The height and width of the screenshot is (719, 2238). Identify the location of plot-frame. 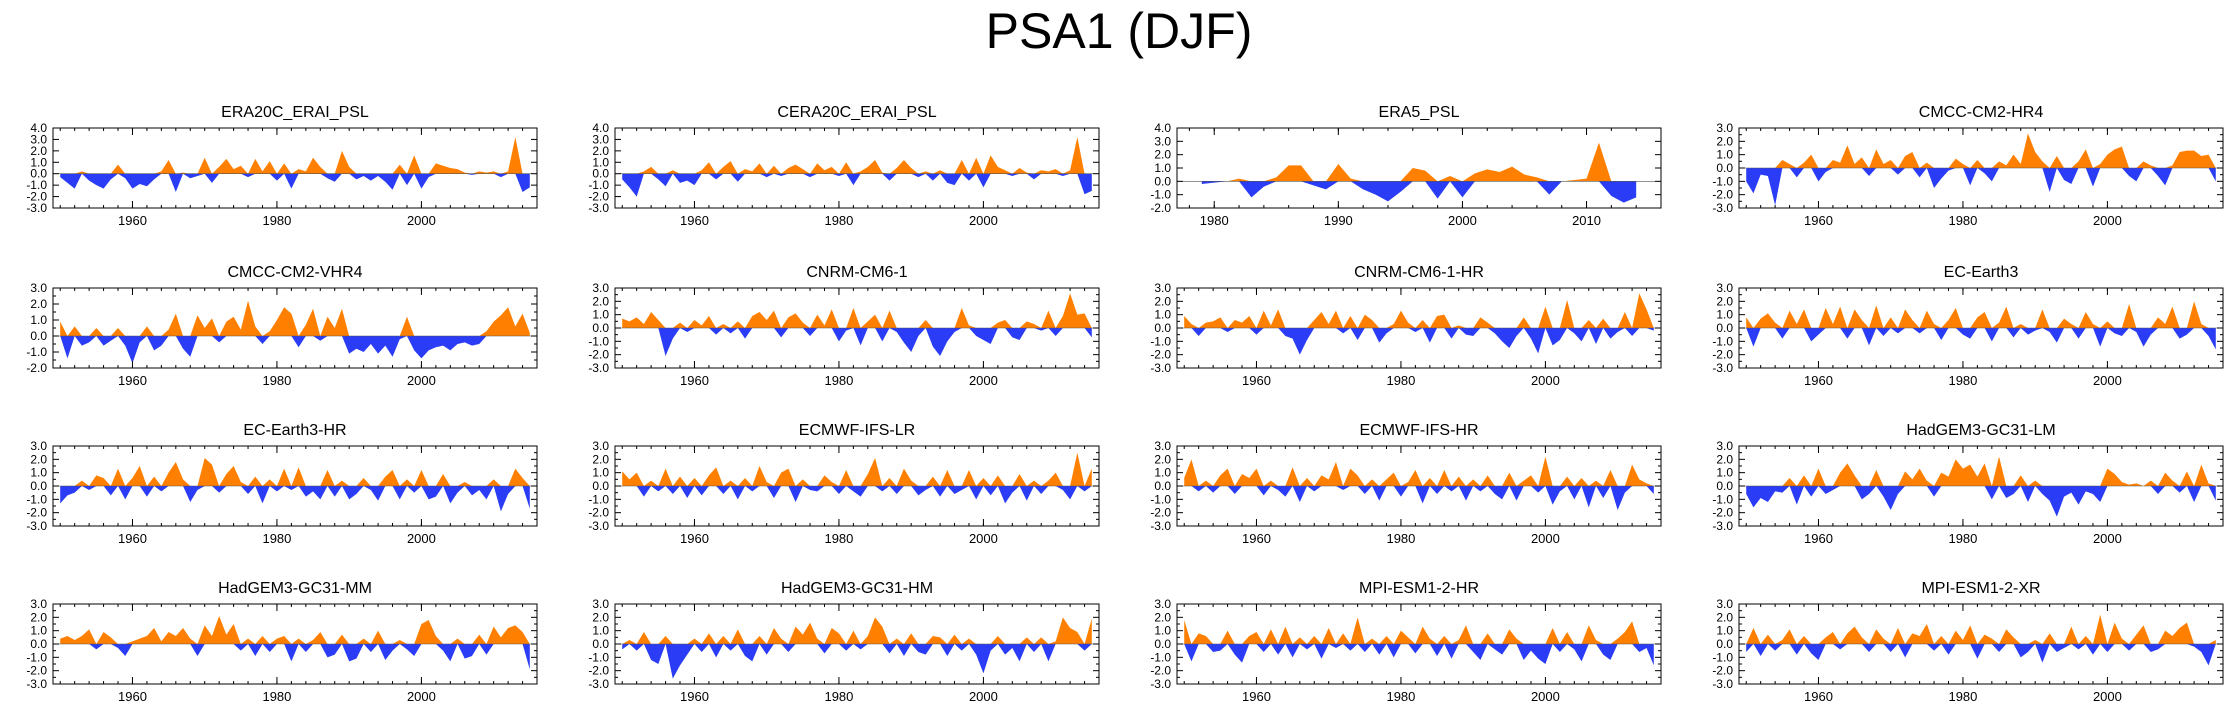
(295, 168).